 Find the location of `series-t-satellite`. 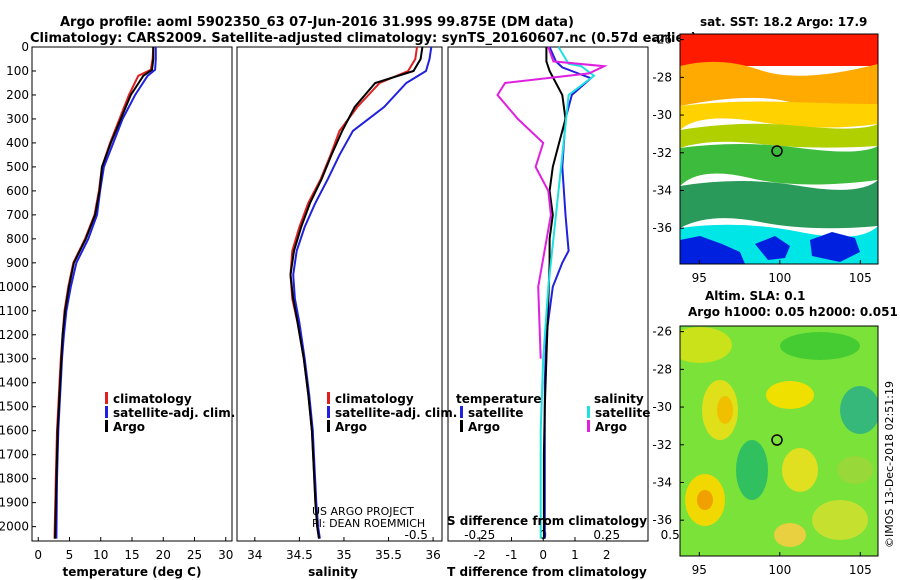

series-t-satellite is located at coordinates (568, 292).